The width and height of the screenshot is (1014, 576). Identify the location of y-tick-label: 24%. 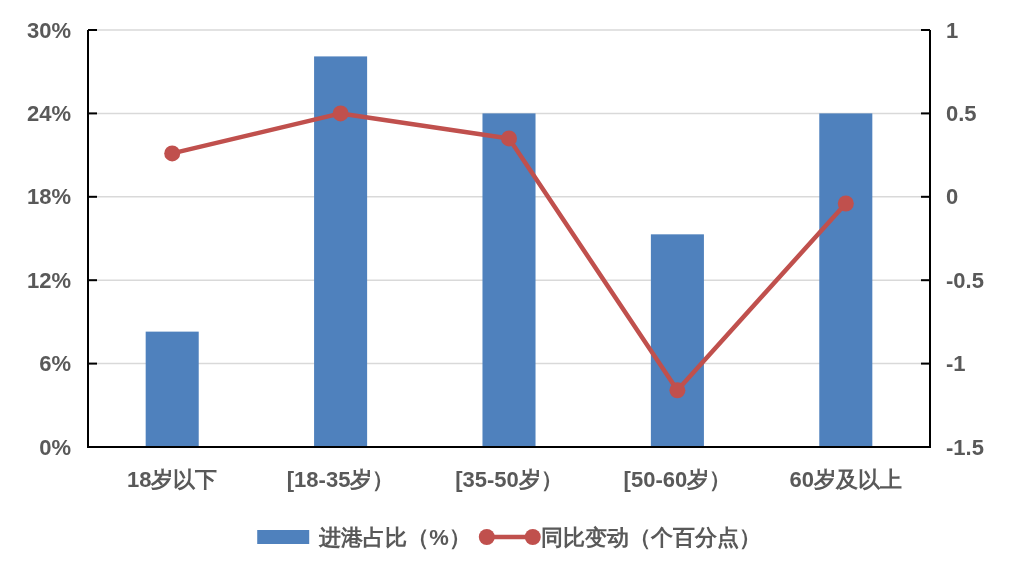
(48, 113).